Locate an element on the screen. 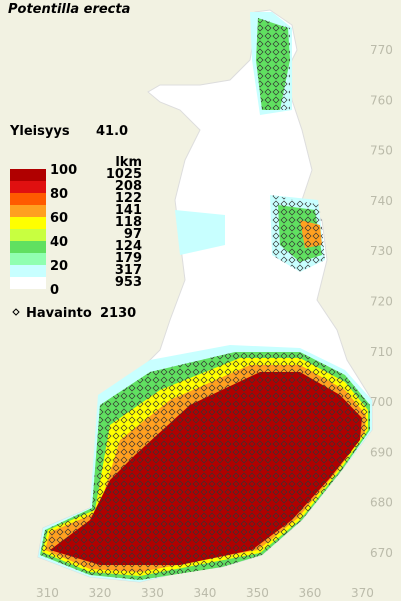  x-grid-label: 360 is located at coordinates (310, 593).